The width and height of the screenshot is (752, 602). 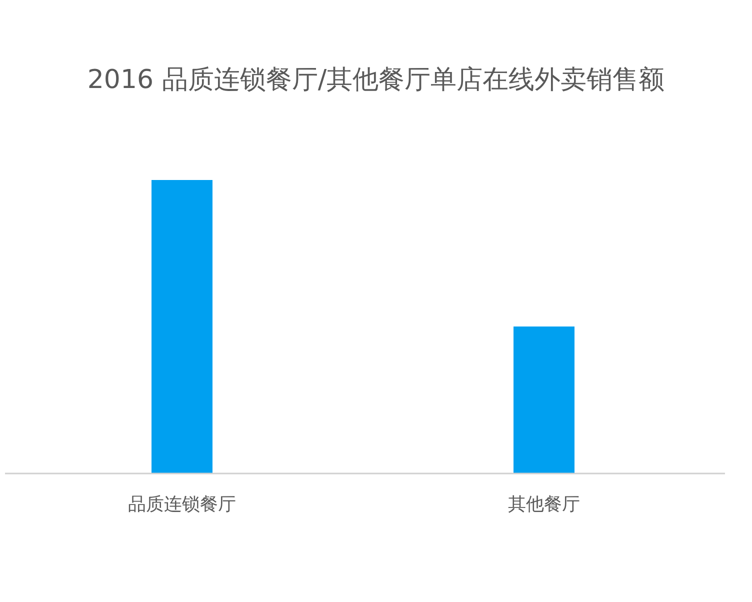 What do you see at coordinates (544, 504) in the screenshot?
I see `x-tick-label: 其他餐厅` at bounding box center [544, 504].